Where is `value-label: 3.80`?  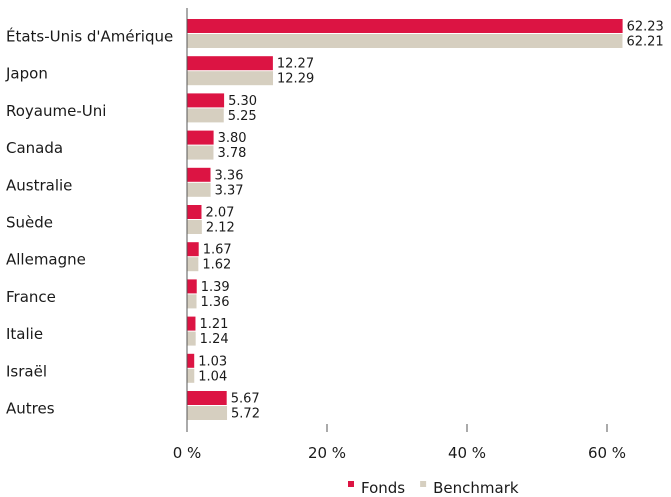 value-label: 3.80 is located at coordinates (232, 138).